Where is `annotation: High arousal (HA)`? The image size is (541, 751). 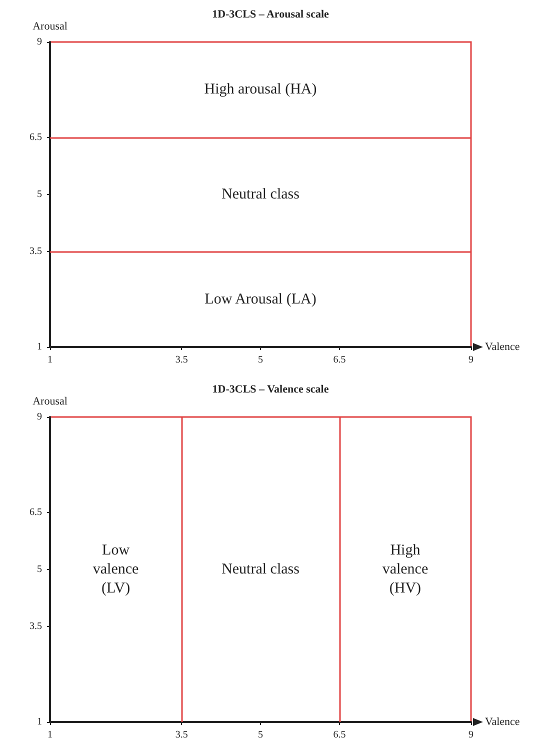 annotation: High arousal (HA) is located at coordinates (260, 90).